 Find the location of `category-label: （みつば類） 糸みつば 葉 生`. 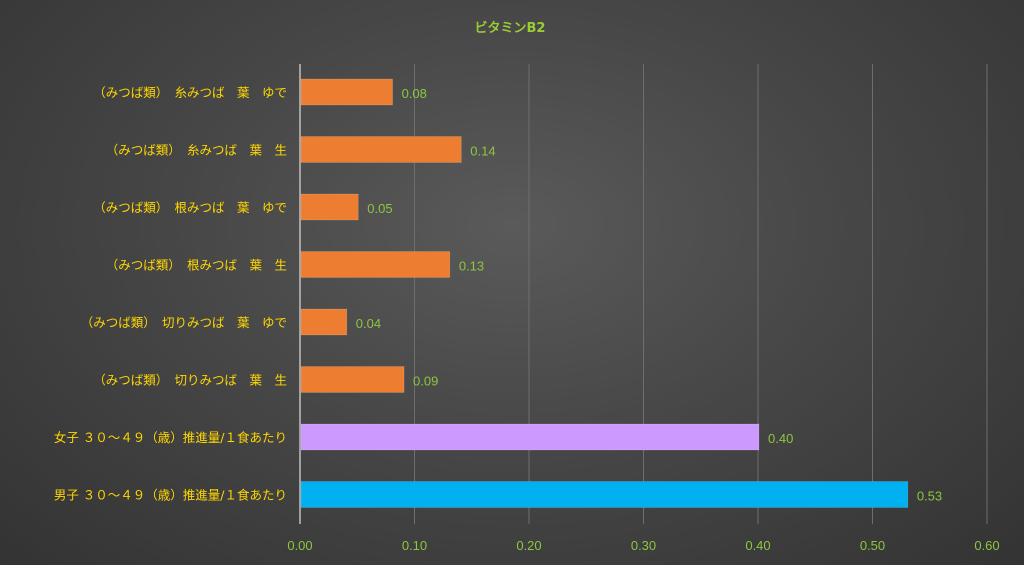

category-label: （みつば類） 糸みつば 葉 生 is located at coordinates (196, 150).